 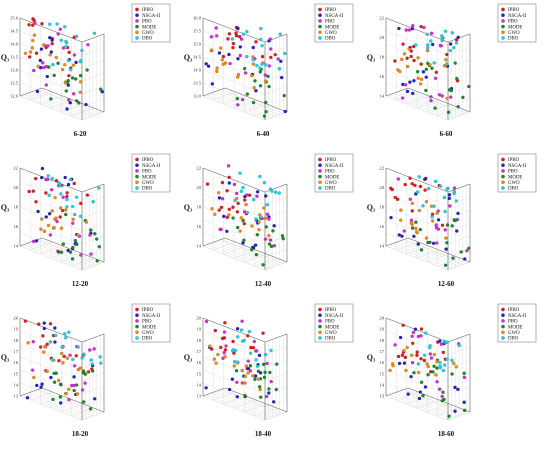 What do you see at coordinates (15, 329) in the screenshot?
I see `z-tick-label: 19` at bounding box center [15, 329].